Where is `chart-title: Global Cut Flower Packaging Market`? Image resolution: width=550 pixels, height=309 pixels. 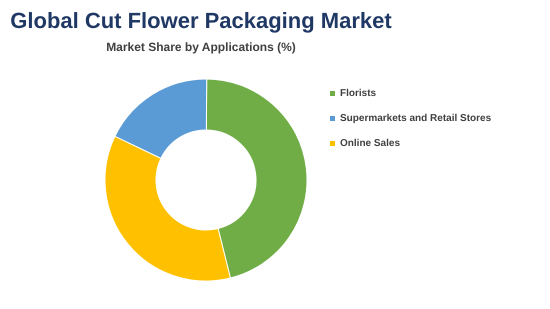 chart-title: Global Cut Flower Packaging Market is located at coordinates (201, 21).